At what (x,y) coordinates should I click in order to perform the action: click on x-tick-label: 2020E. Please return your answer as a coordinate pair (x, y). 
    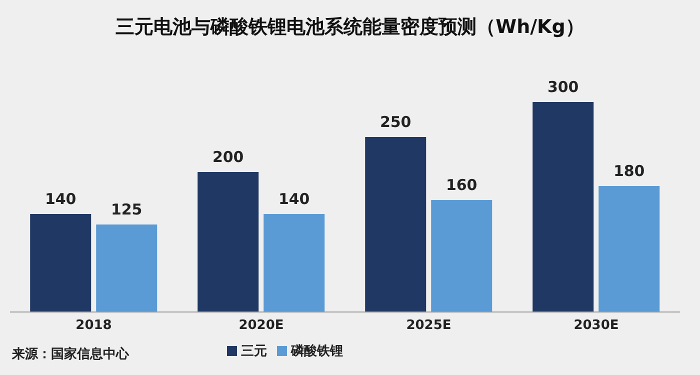
    Looking at the image, I should click on (261, 326).